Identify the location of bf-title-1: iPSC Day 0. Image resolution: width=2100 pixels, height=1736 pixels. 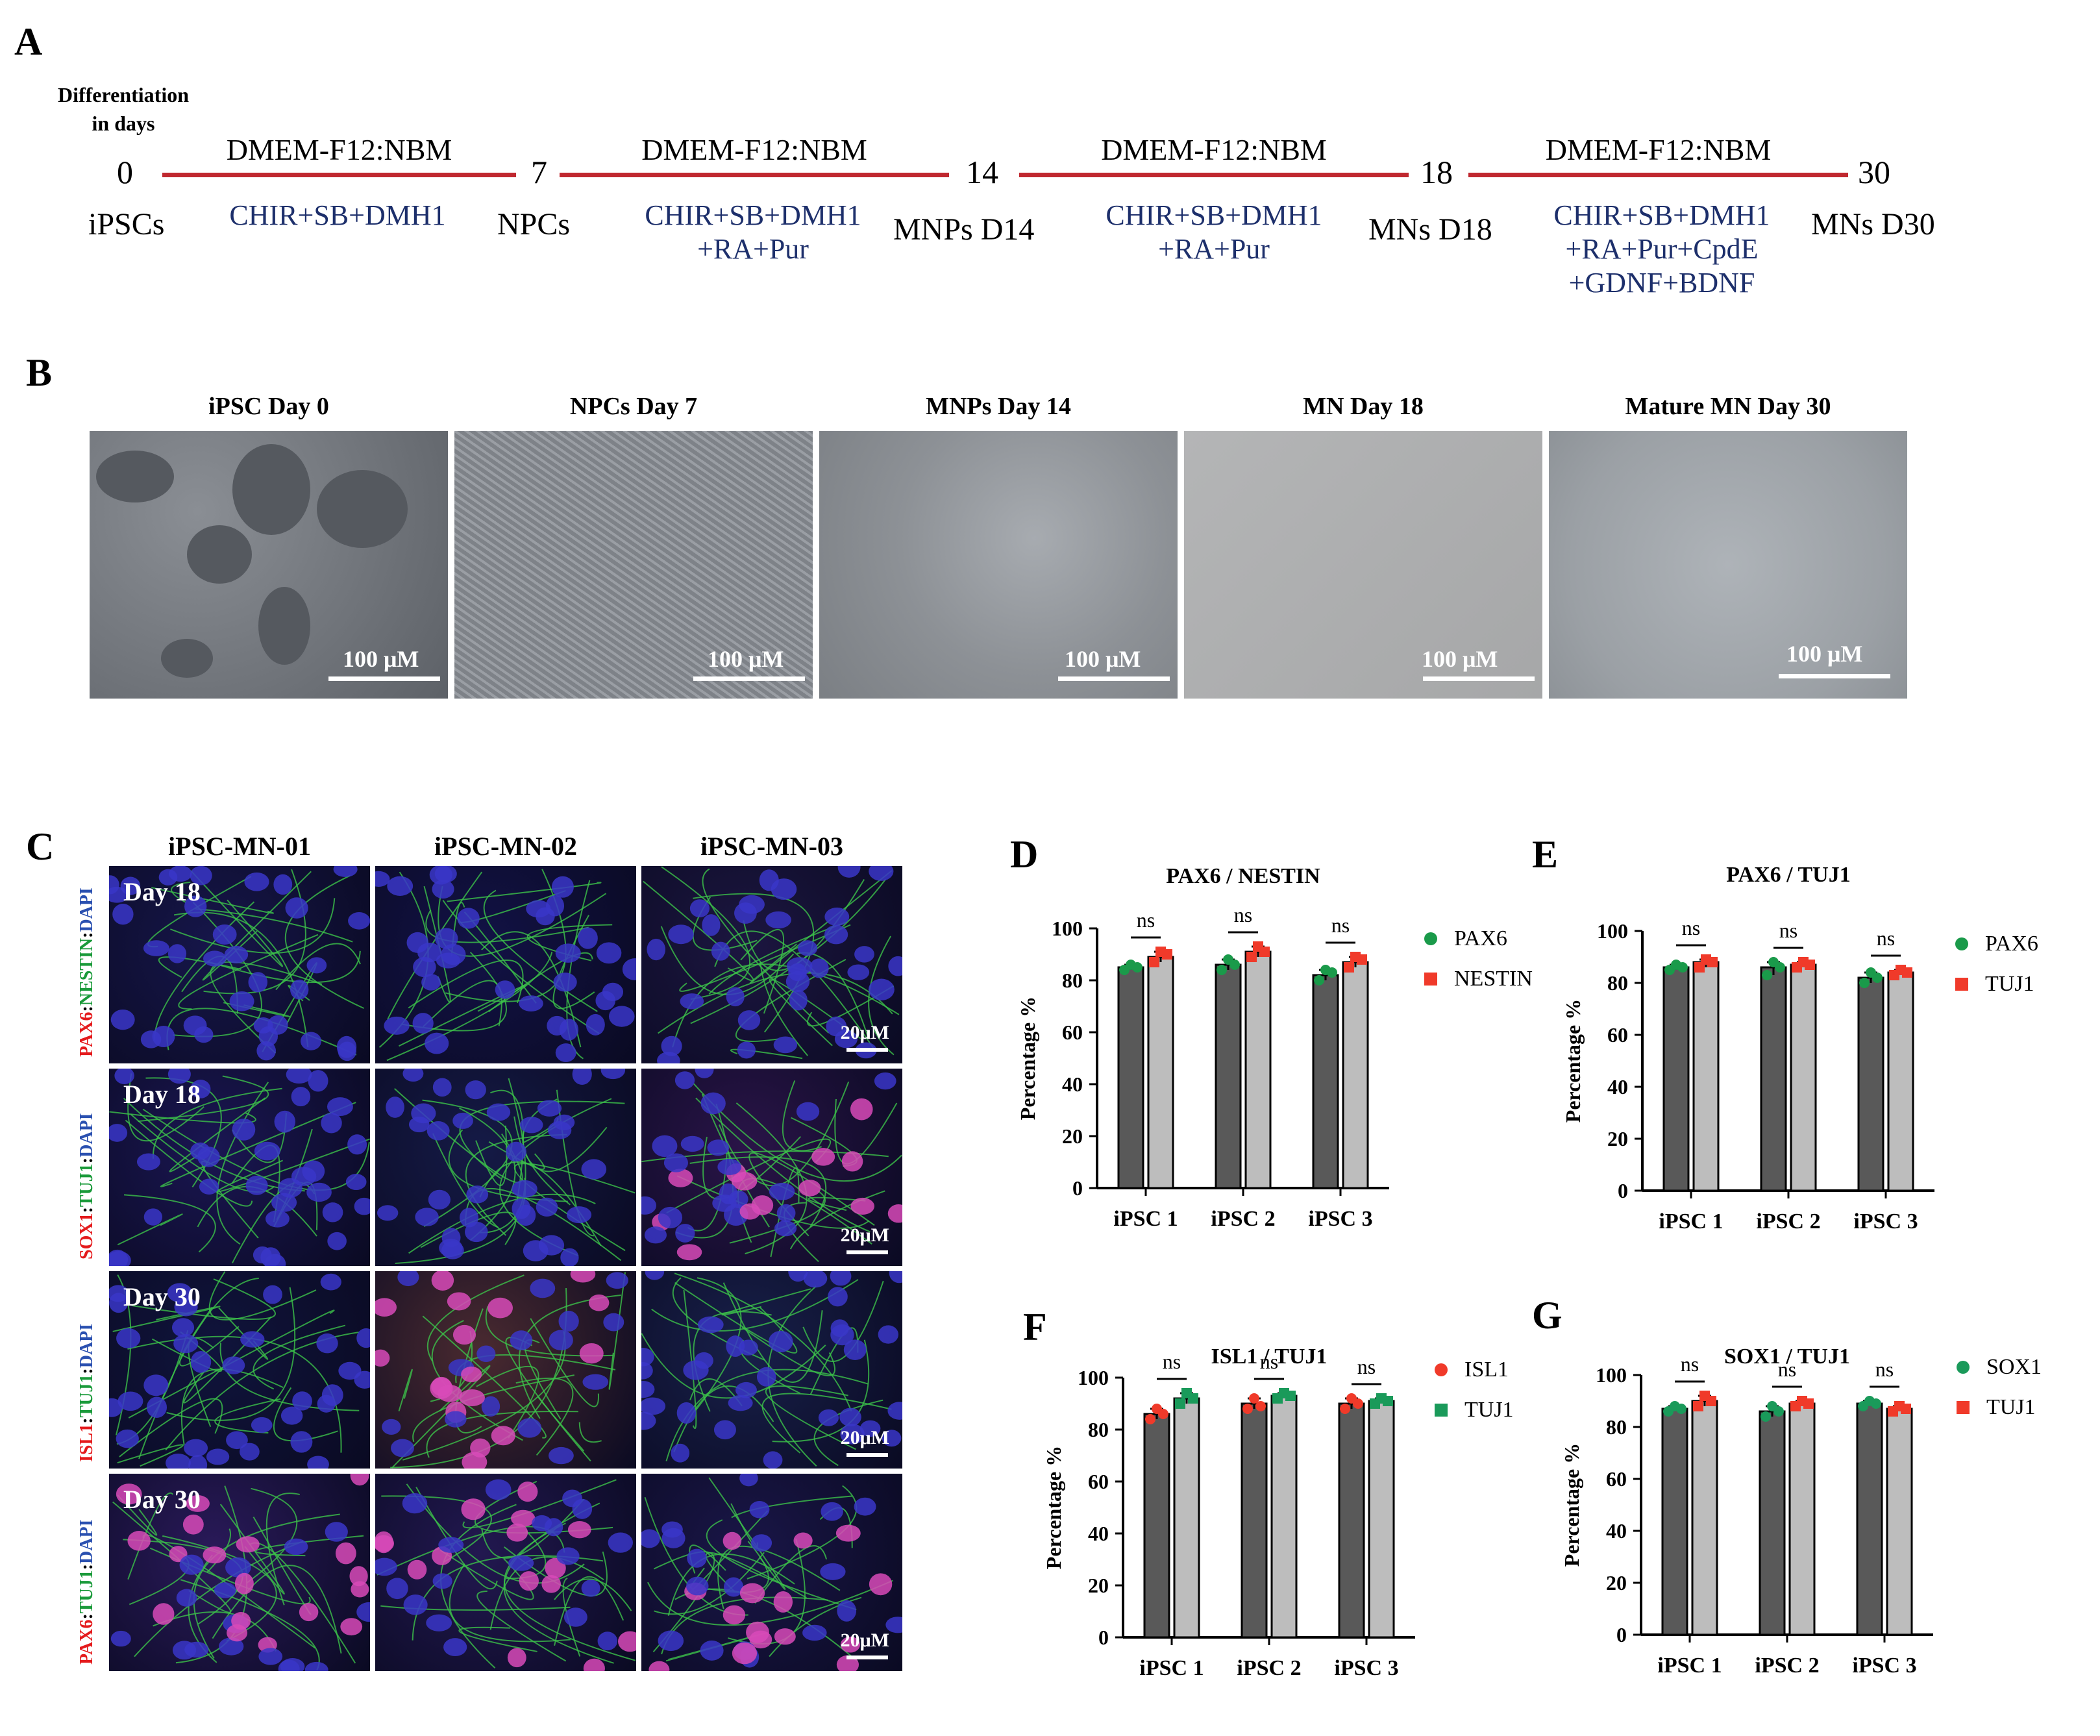
(269, 406).